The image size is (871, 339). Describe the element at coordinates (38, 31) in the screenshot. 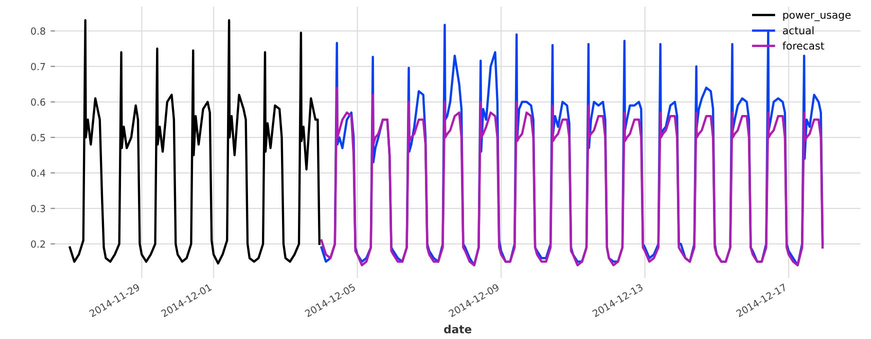

I see `y-tick-label: 0.8` at that location.